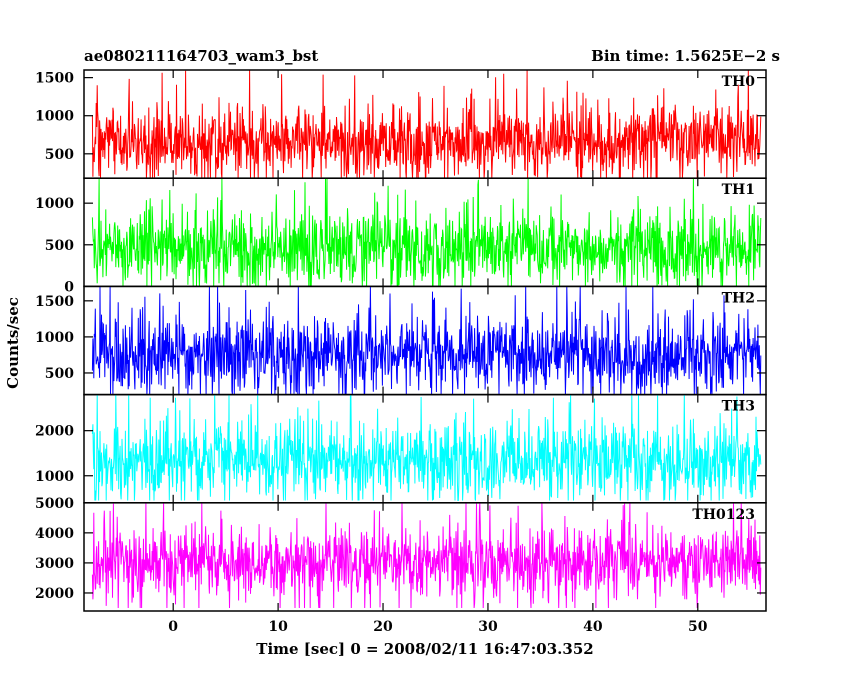  Describe the element at coordinates (426, 124) in the screenshot. I see `series-line-th0` at that location.